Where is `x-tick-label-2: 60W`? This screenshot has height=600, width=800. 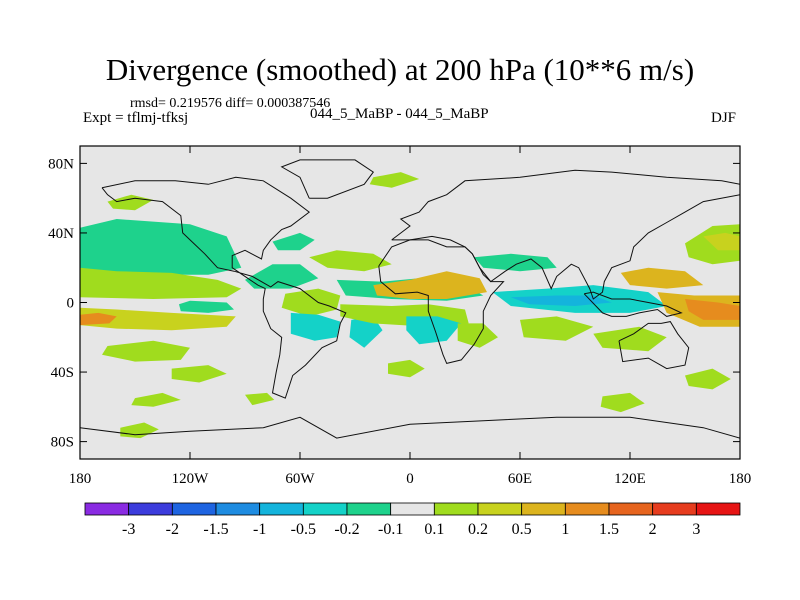
x-tick-label-2: 60W is located at coordinates (300, 479).